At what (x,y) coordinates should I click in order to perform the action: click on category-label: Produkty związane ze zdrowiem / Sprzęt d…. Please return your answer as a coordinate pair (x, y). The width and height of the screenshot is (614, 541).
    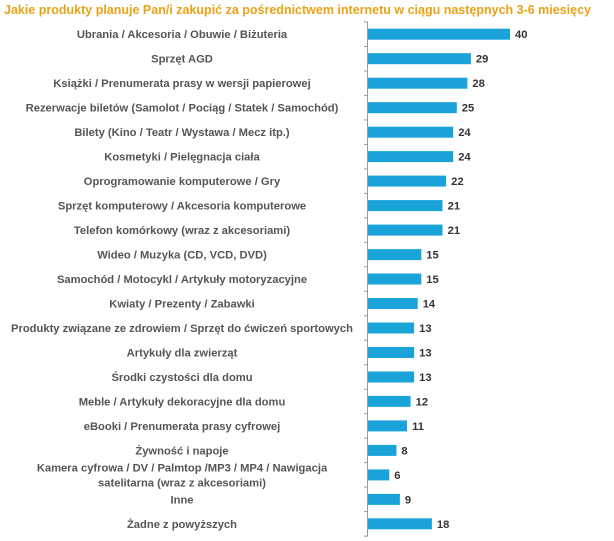
    Looking at the image, I should click on (182, 329).